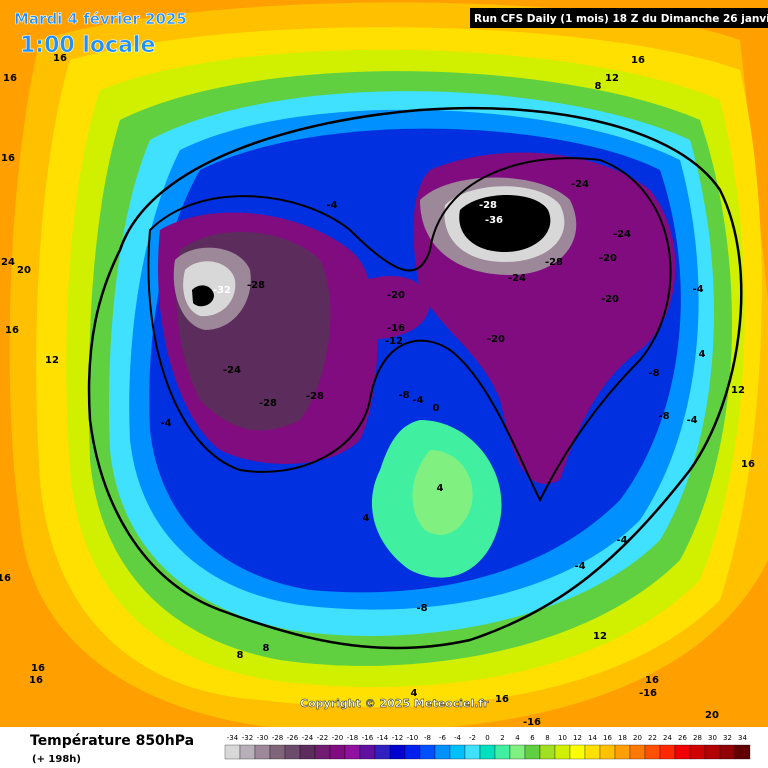 This screenshot has height=768, width=768. I want to click on legend-label: -28, so click(277, 738).